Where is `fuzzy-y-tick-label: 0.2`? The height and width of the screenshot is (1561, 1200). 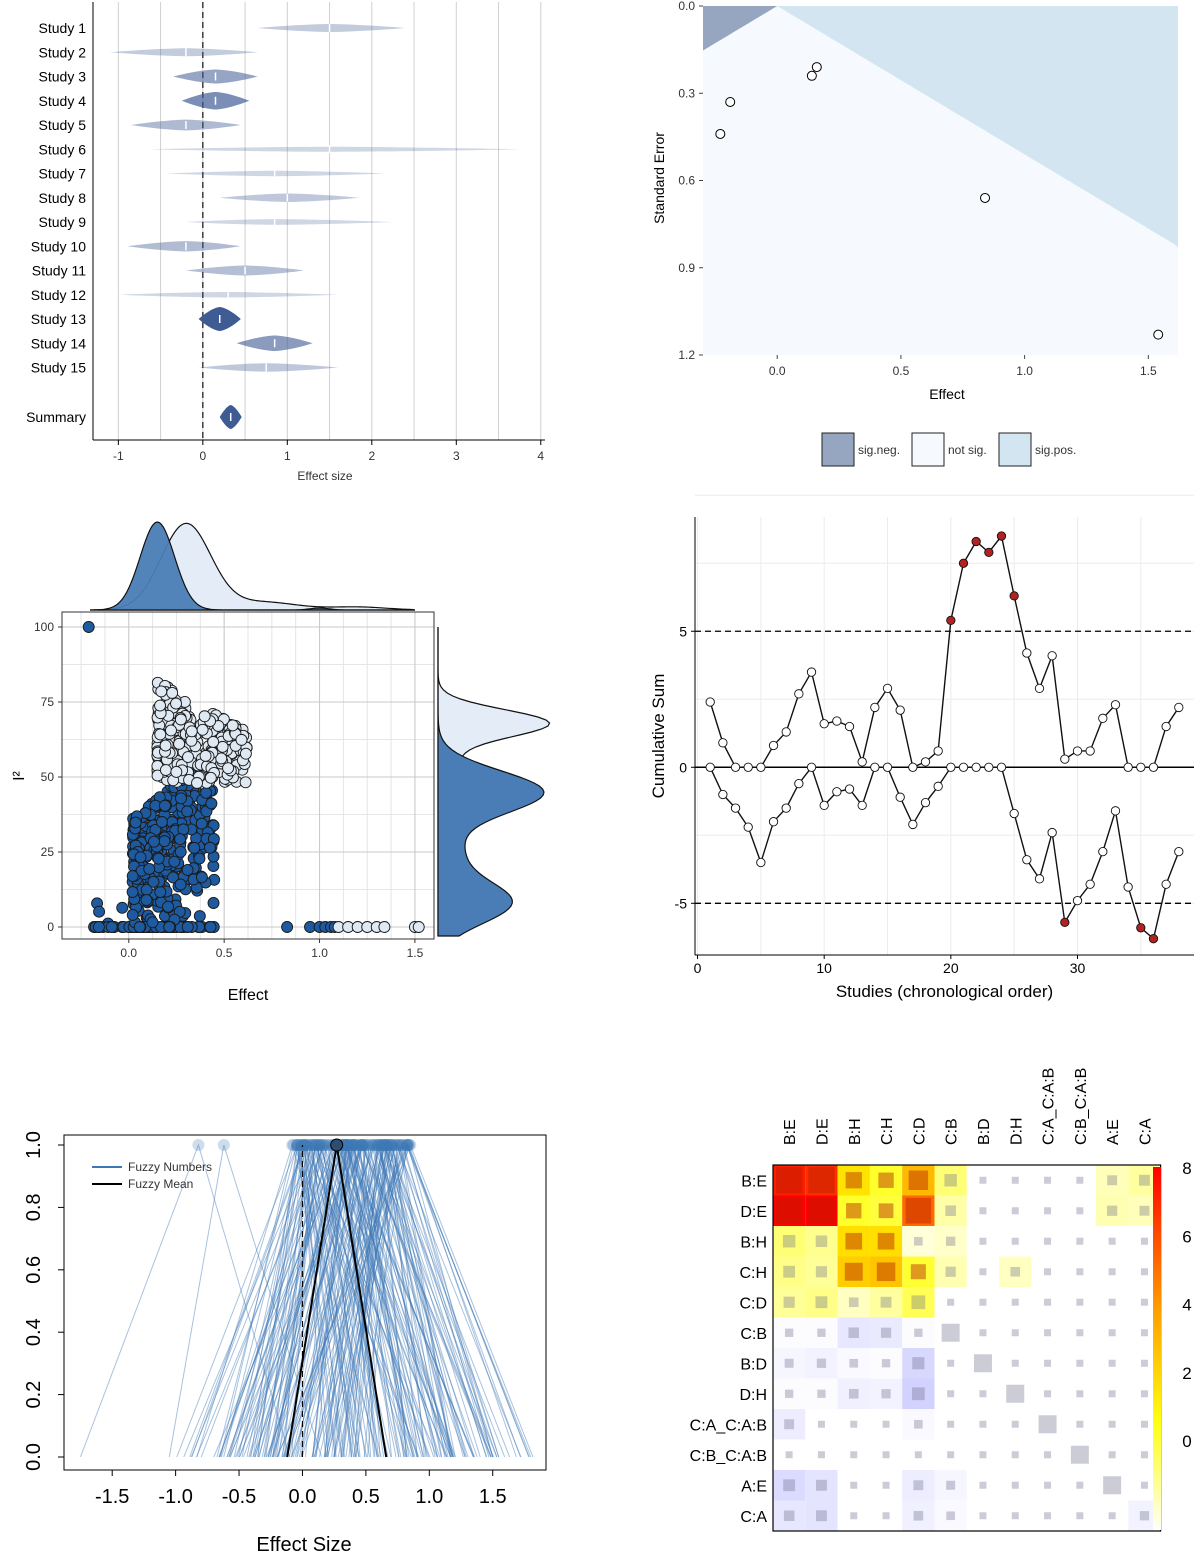 fuzzy-y-tick-label: 0.2 is located at coordinates (34, 1395).